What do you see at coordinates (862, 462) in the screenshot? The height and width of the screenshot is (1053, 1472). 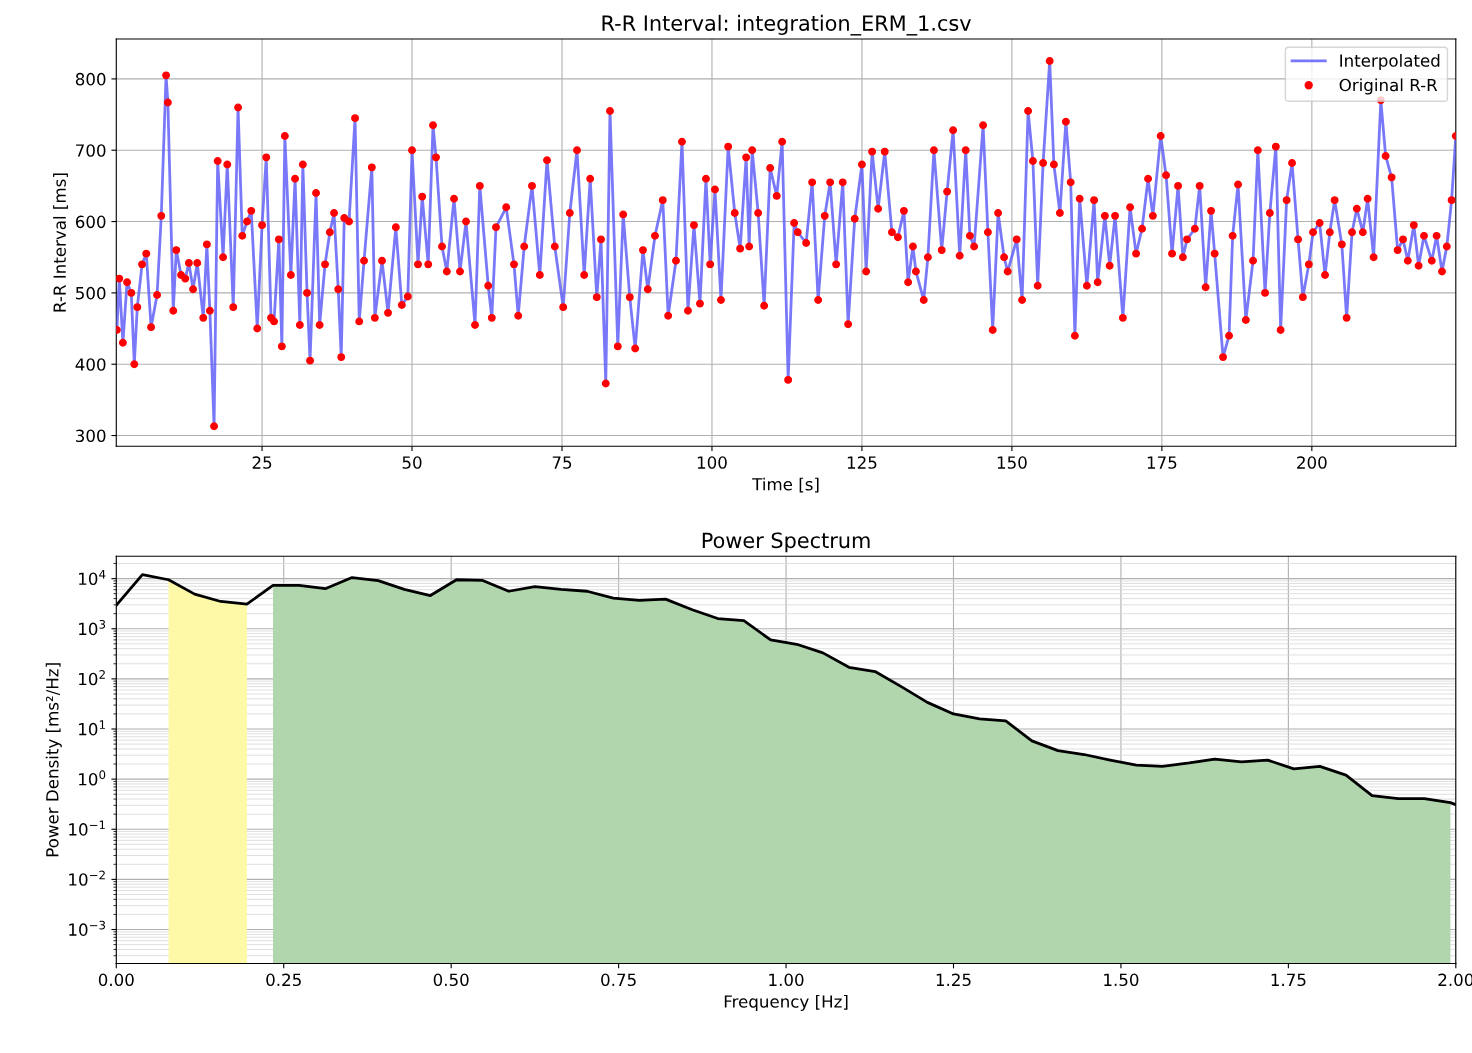 I see `x-tick-label: 125` at bounding box center [862, 462].